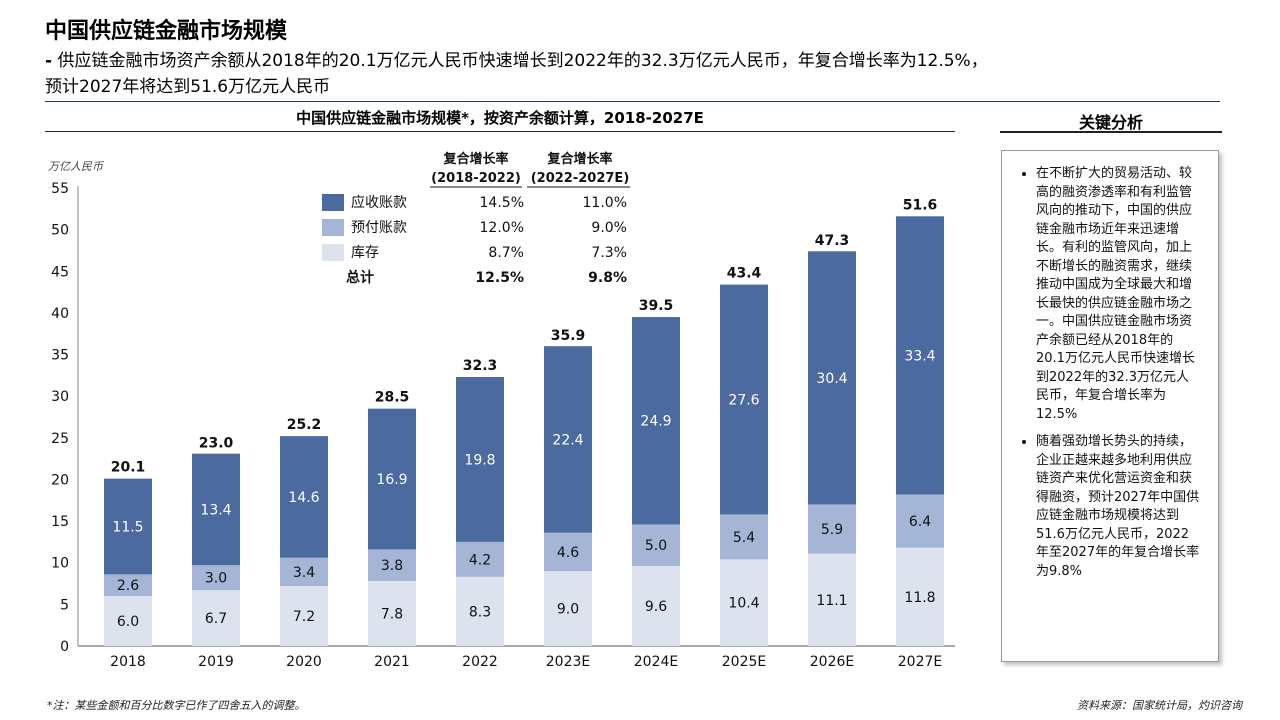 This screenshot has height=720, width=1280. I want to click on bar-receivables-2019, so click(216, 509).